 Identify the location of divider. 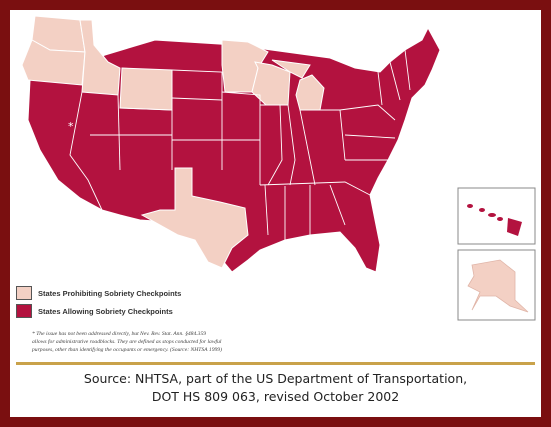
(275, 363).